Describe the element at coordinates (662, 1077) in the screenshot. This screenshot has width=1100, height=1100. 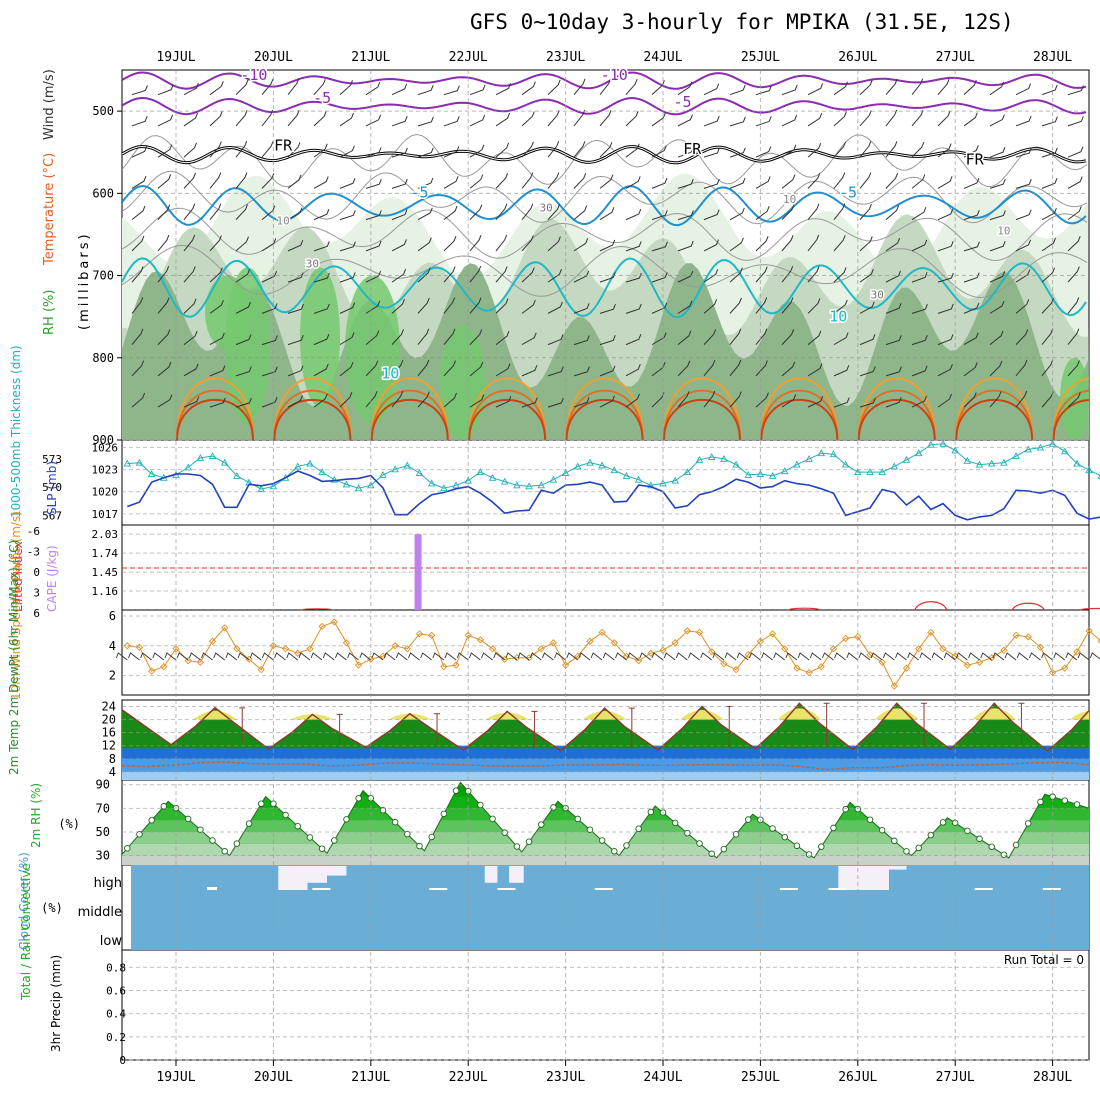
I see `xtick-label-bottom: 24JUL` at that location.